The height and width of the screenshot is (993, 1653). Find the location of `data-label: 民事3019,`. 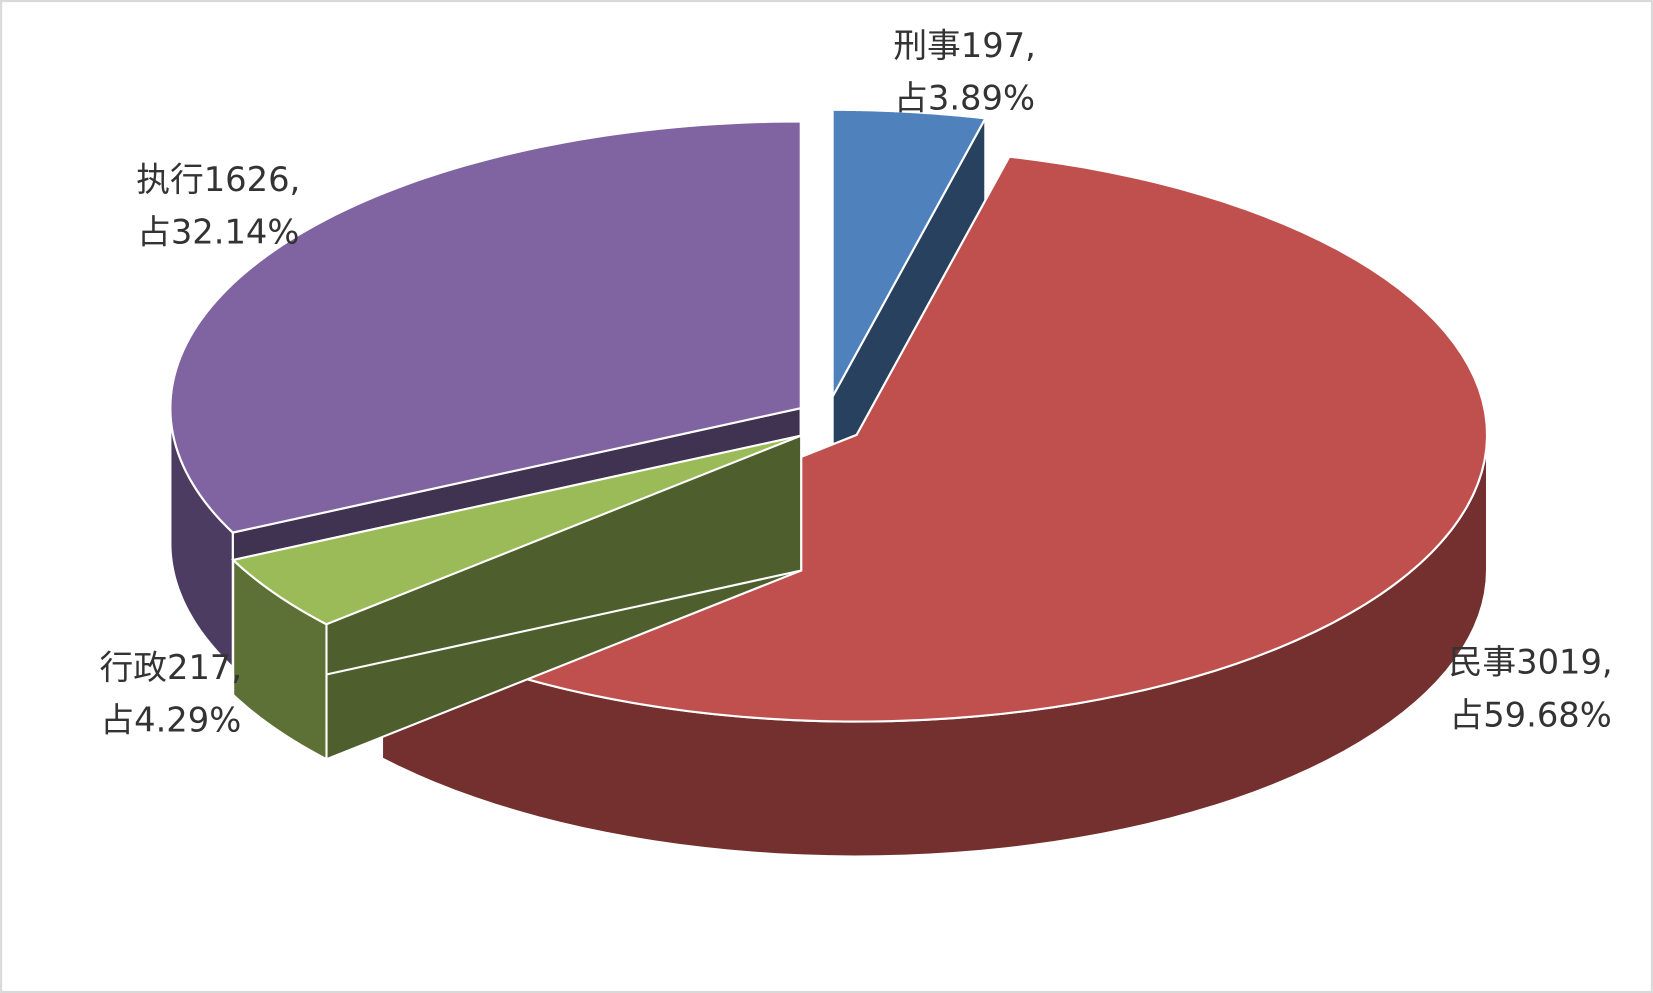

data-label: 民事3019, is located at coordinates (1531, 662).